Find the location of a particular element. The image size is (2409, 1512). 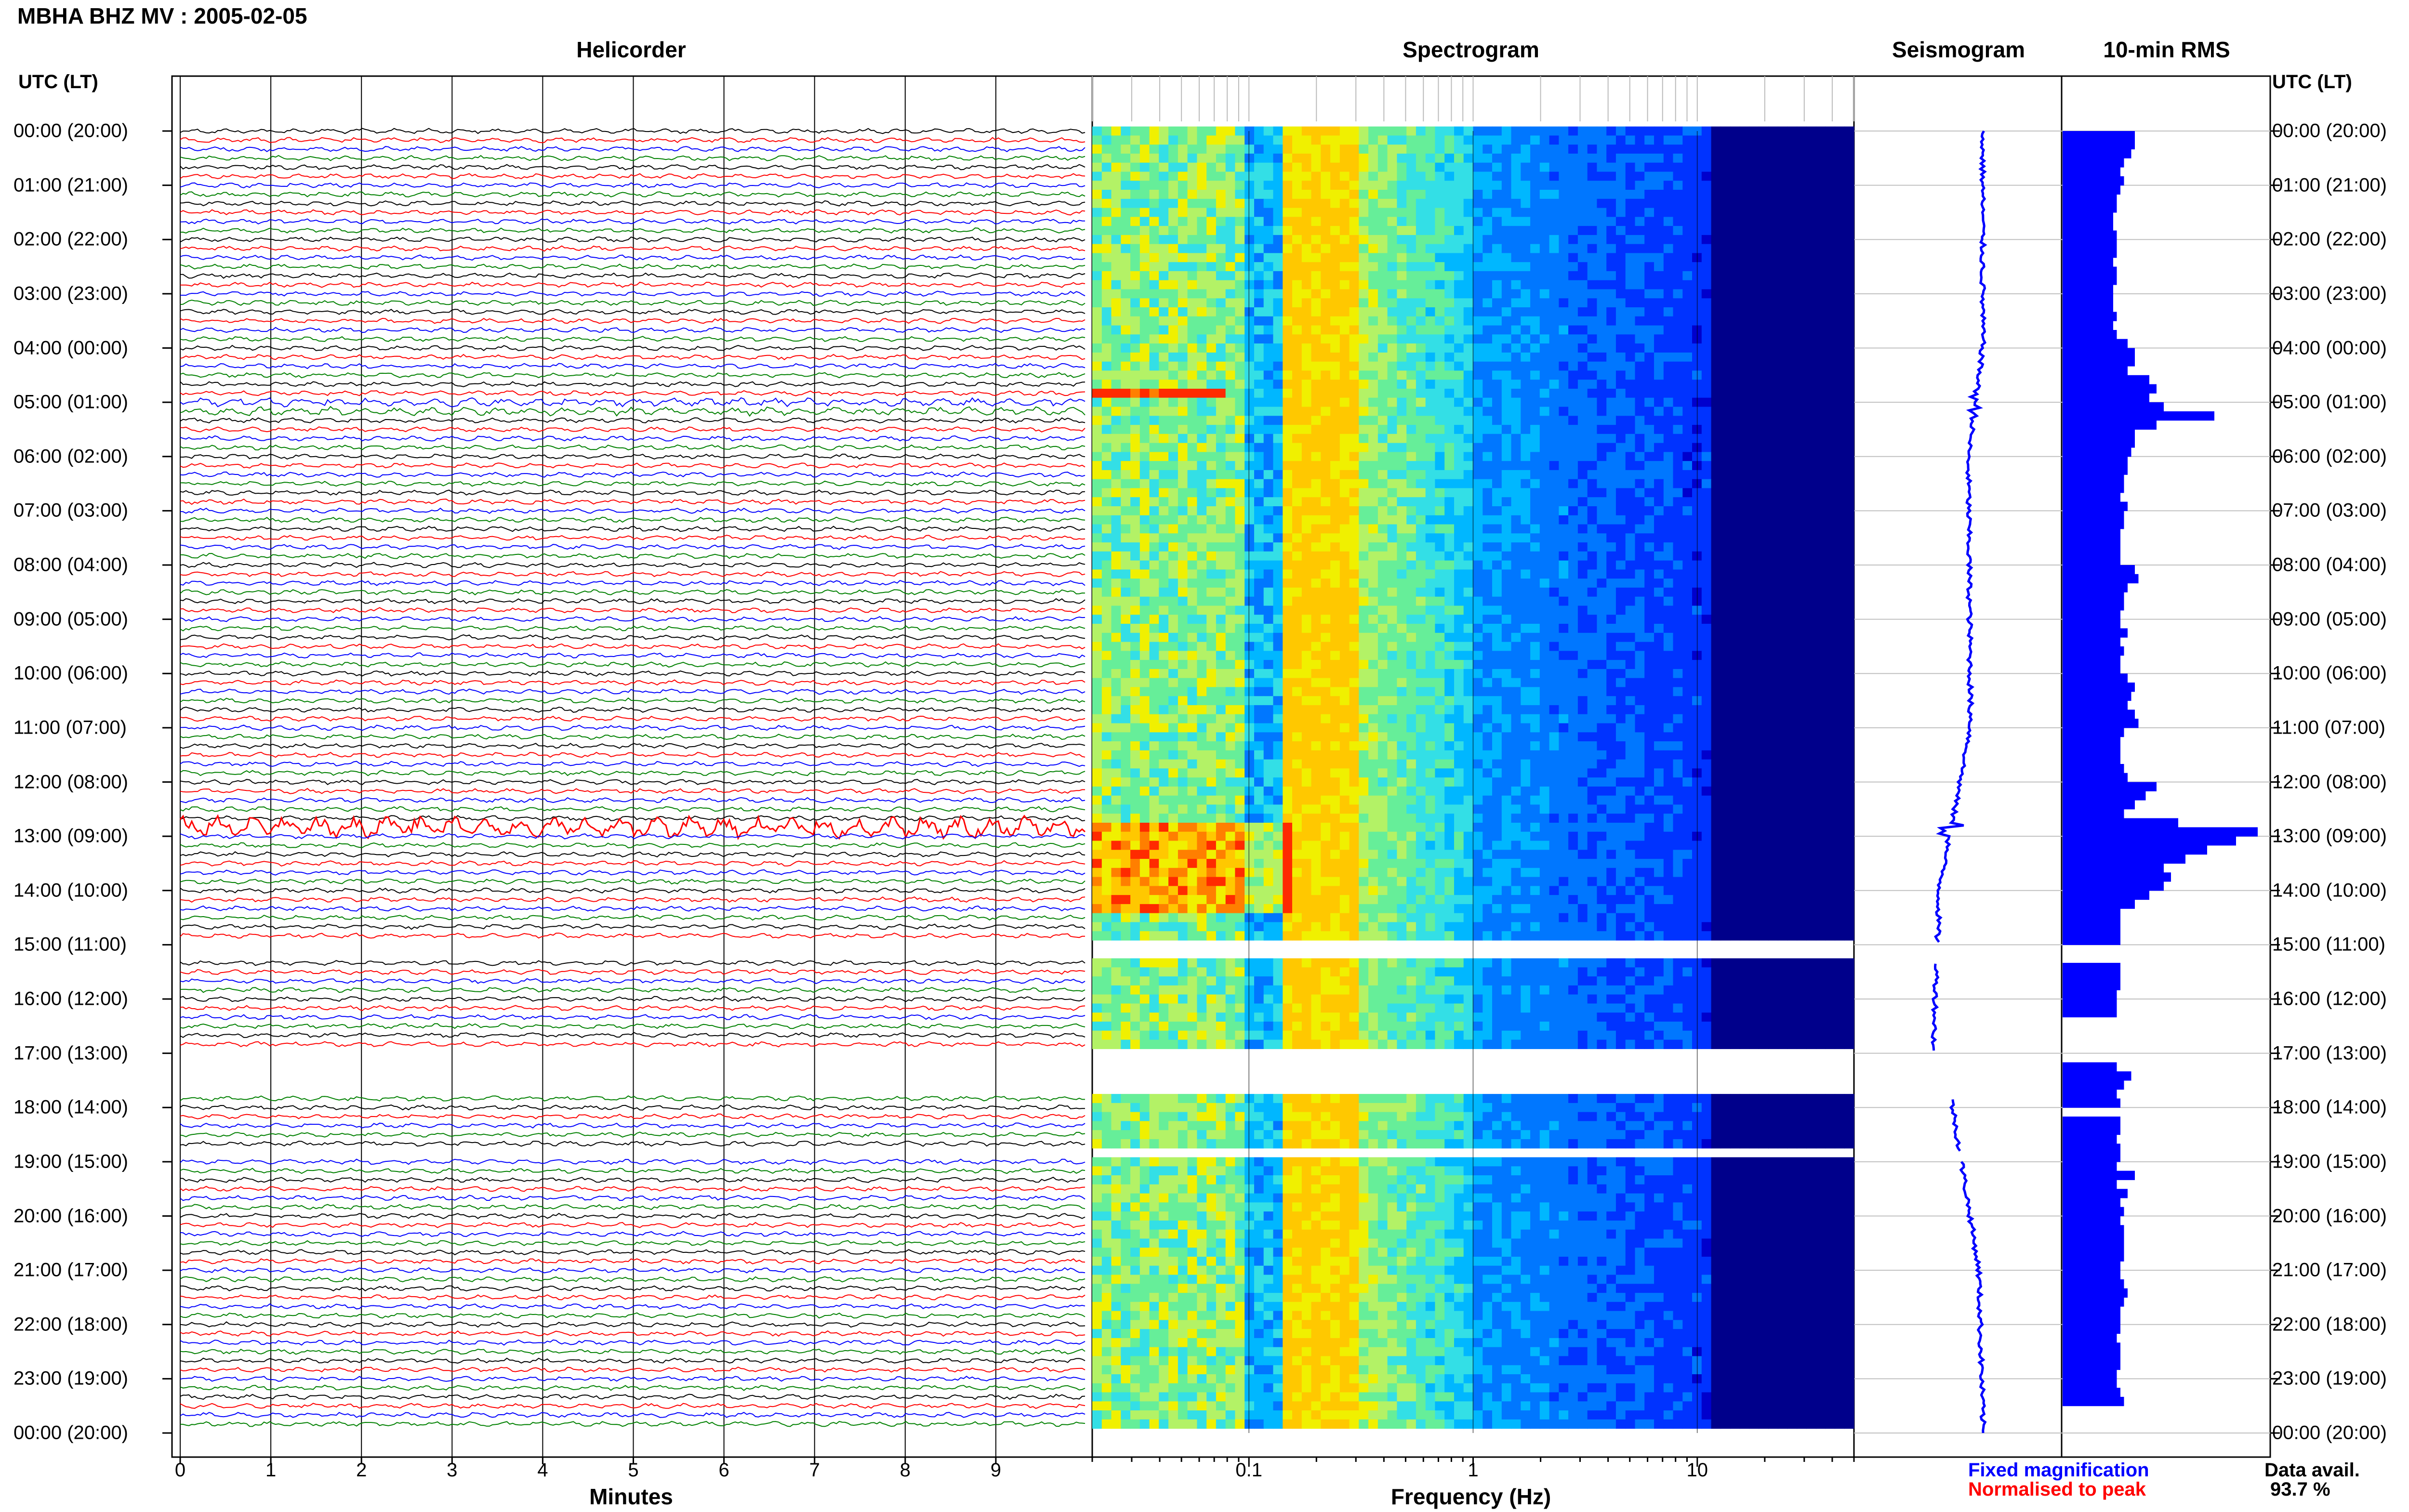

utc-tick-label-left: 01:00 (21:00) is located at coordinates (70, 185).